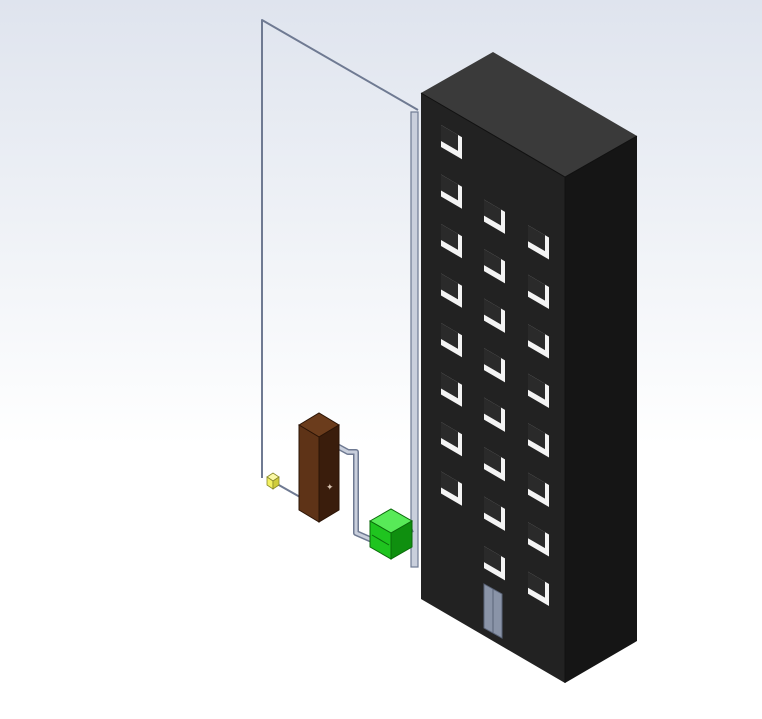 The width and height of the screenshot is (762, 719). I want to click on building-side-face, so click(601, 409).